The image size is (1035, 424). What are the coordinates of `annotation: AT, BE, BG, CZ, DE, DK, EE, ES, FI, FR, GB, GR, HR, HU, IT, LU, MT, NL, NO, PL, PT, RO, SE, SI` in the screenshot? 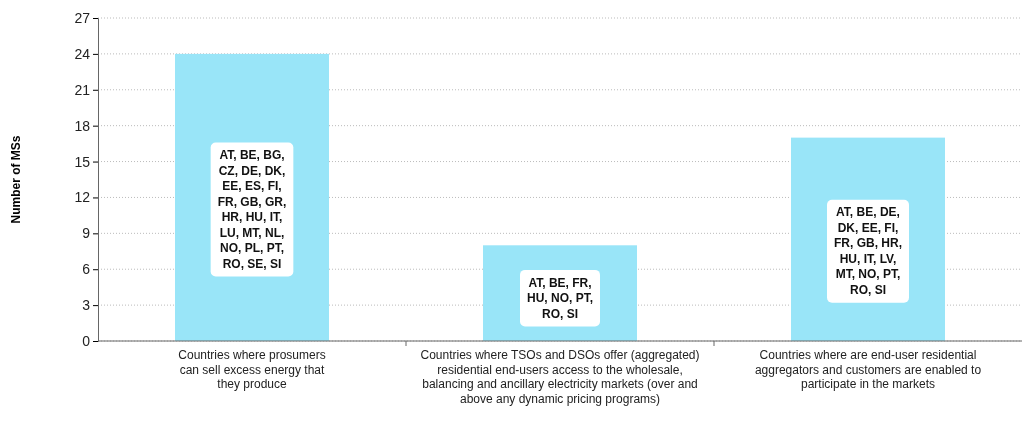 It's located at (252, 209).